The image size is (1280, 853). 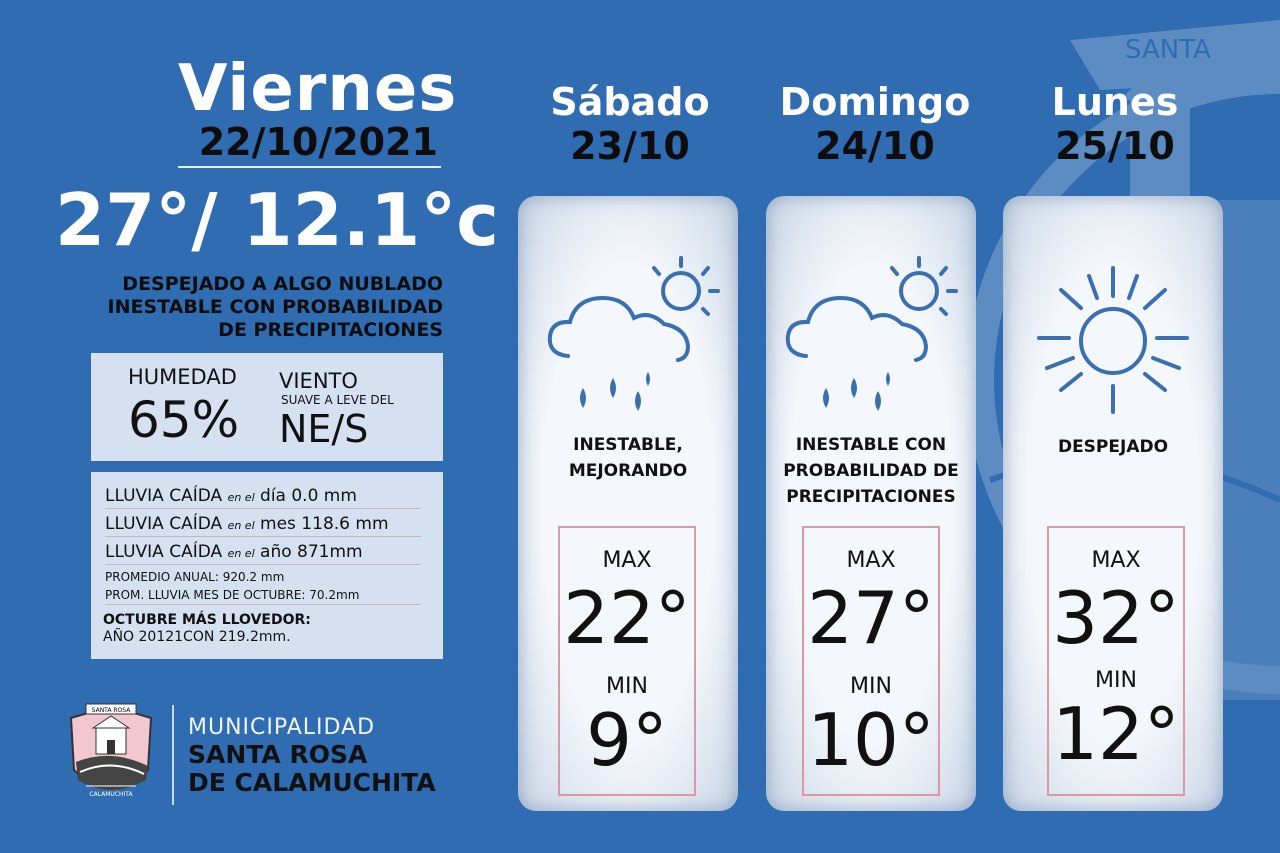 What do you see at coordinates (630, 146) in the screenshot?
I see `forecast-date: 23/10` at bounding box center [630, 146].